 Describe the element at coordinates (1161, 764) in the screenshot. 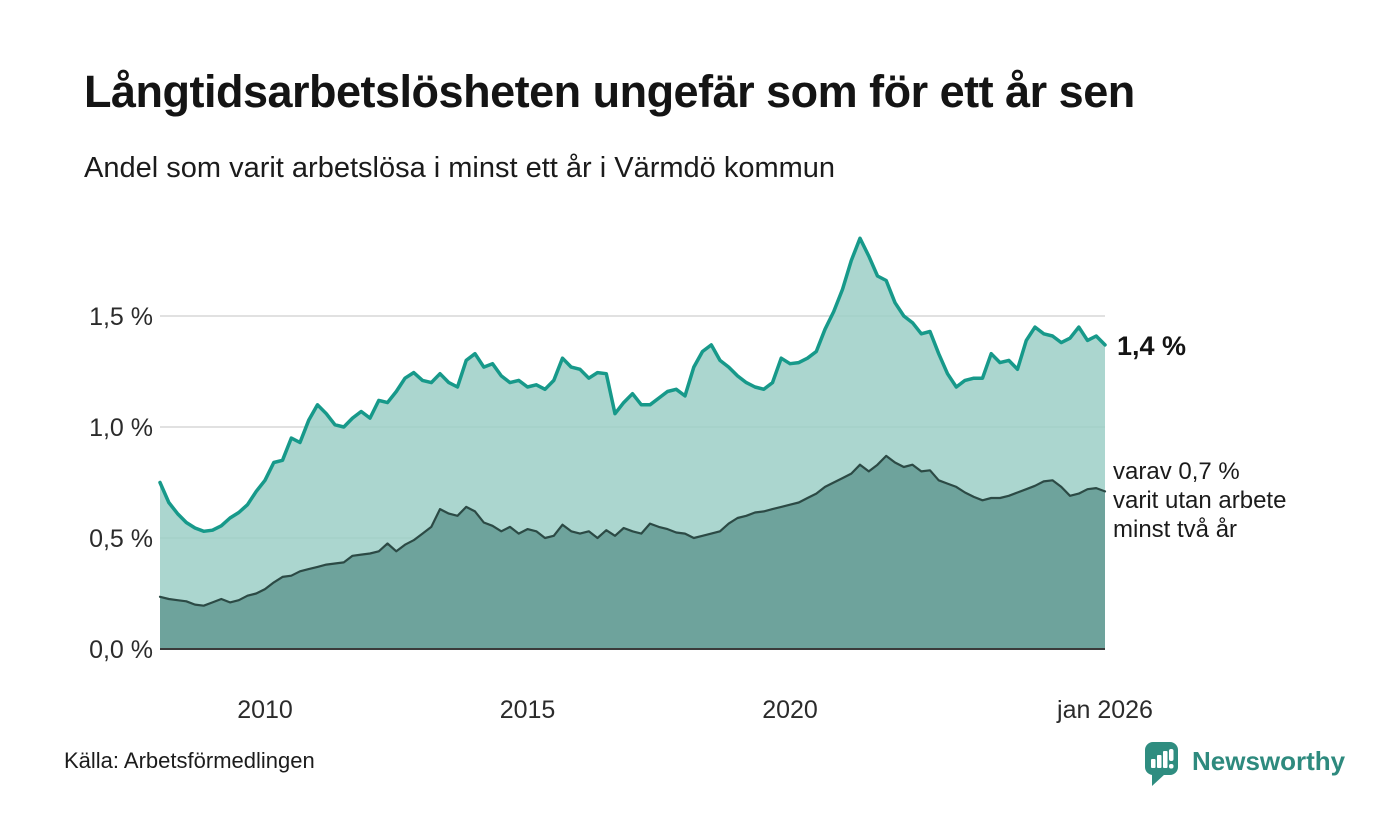

I see `newsworthy-logo-icon` at that location.